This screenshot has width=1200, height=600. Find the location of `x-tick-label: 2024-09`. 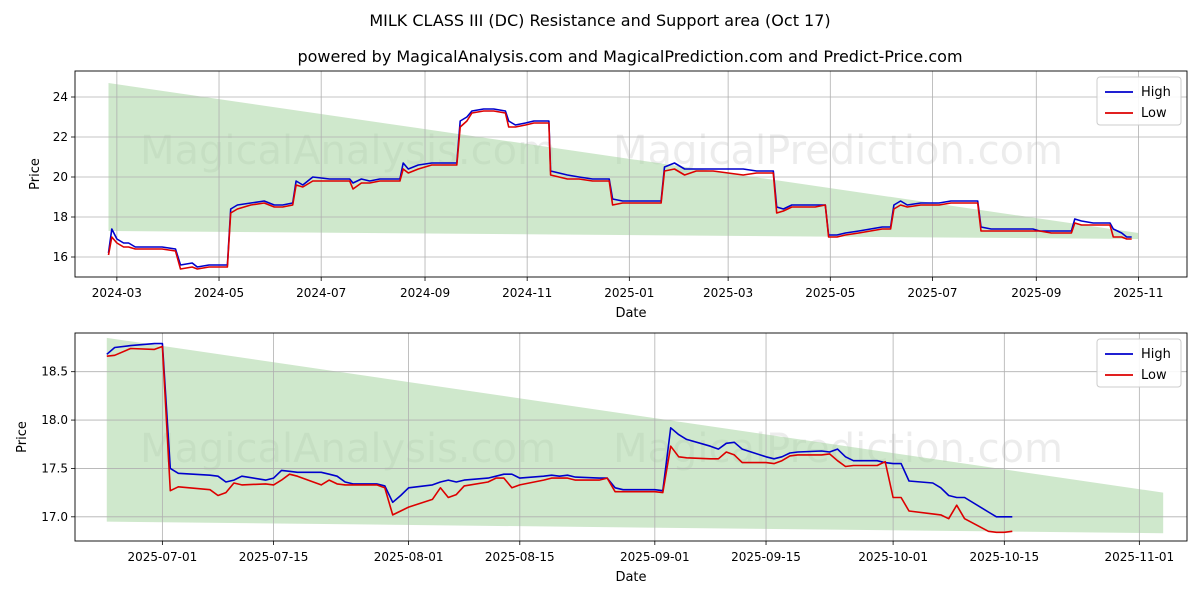

x-tick-label: 2024-09 is located at coordinates (425, 293).